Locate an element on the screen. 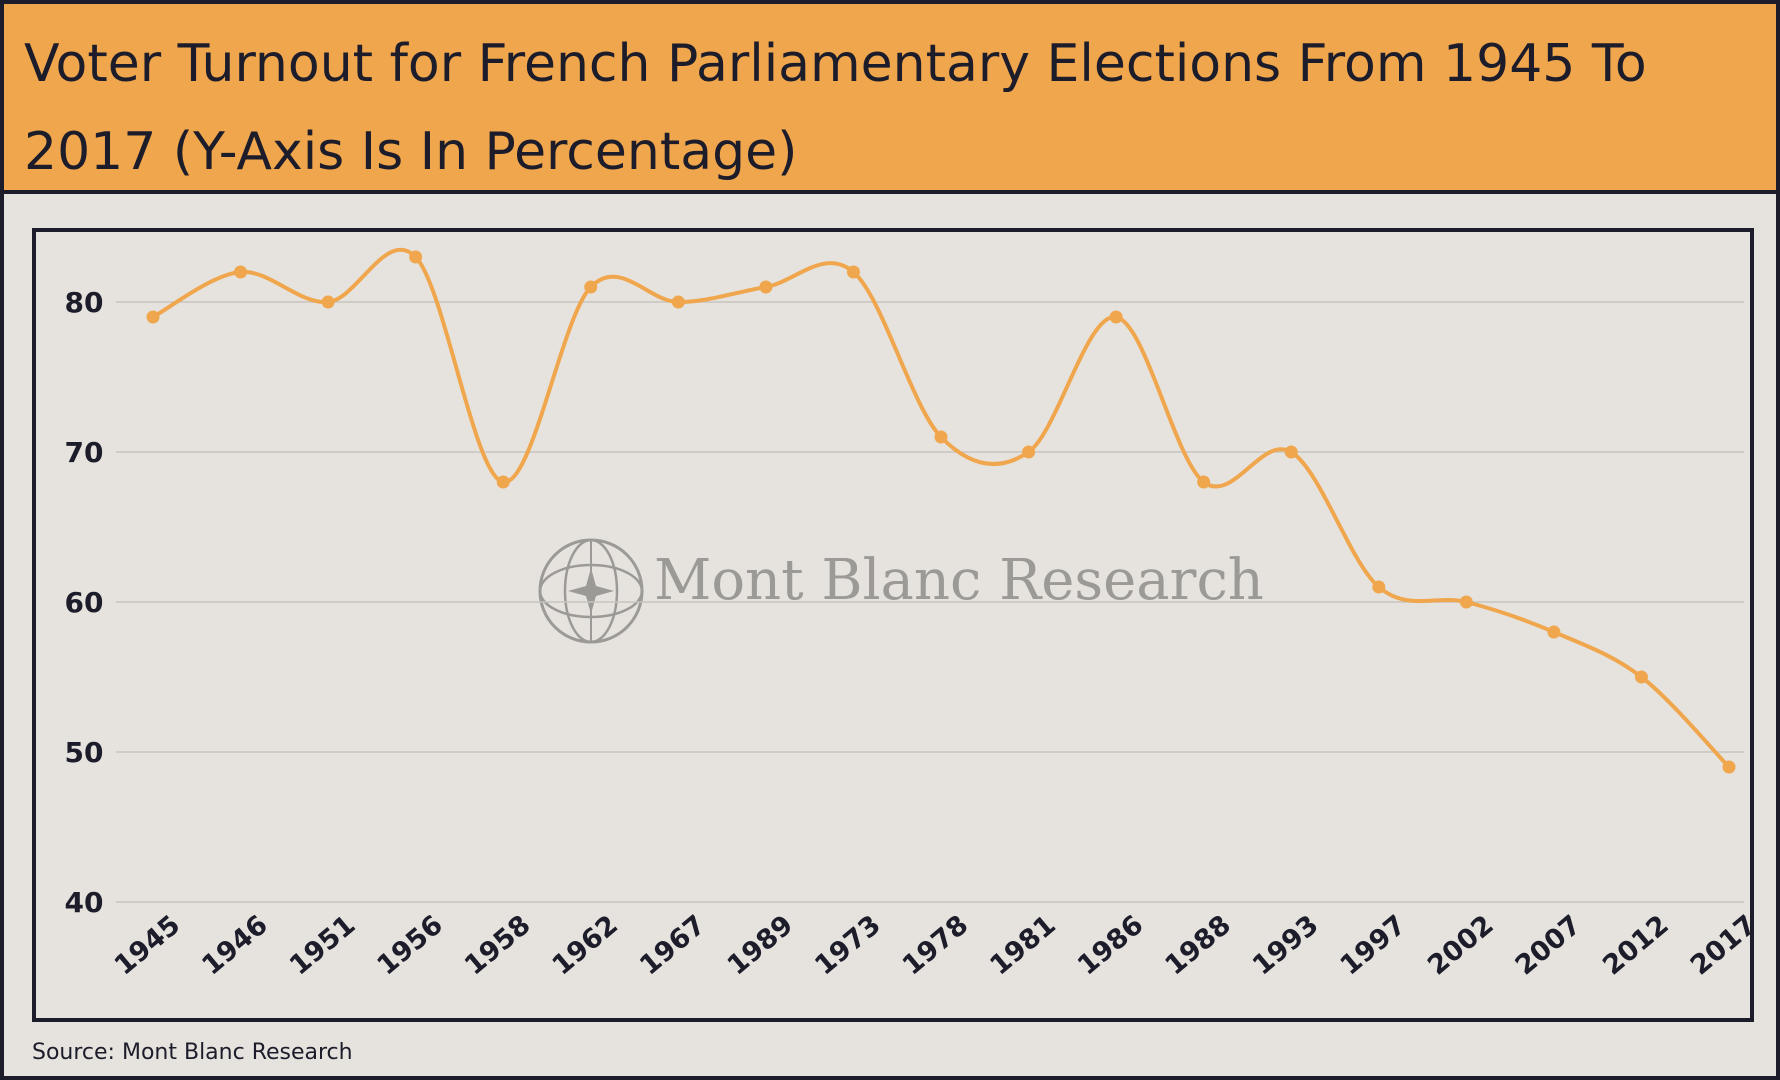 The height and width of the screenshot is (1080, 1780). x-tick-label: 1981 is located at coordinates (1022, 945).